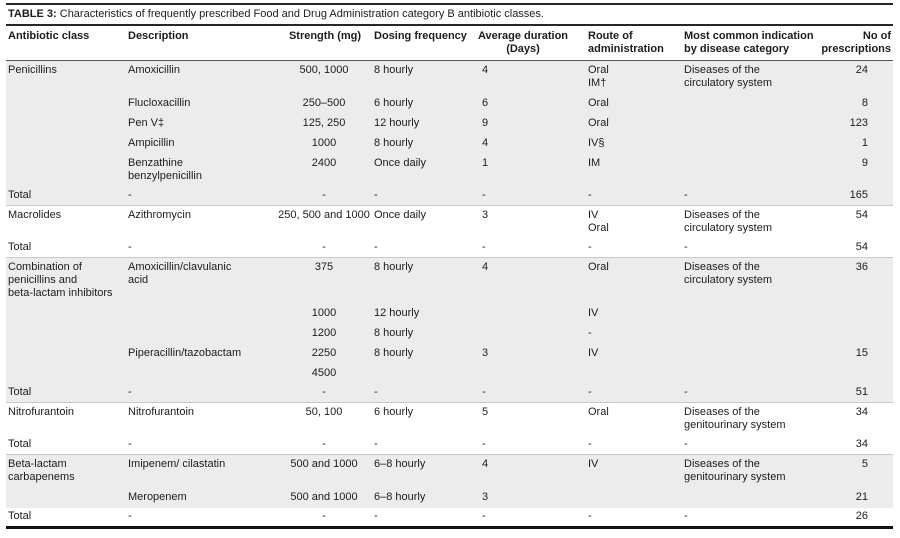 This screenshot has height=538, width=900. What do you see at coordinates (159, 215) in the screenshot?
I see `table-cell: Azithromycin` at bounding box center [159, 215].